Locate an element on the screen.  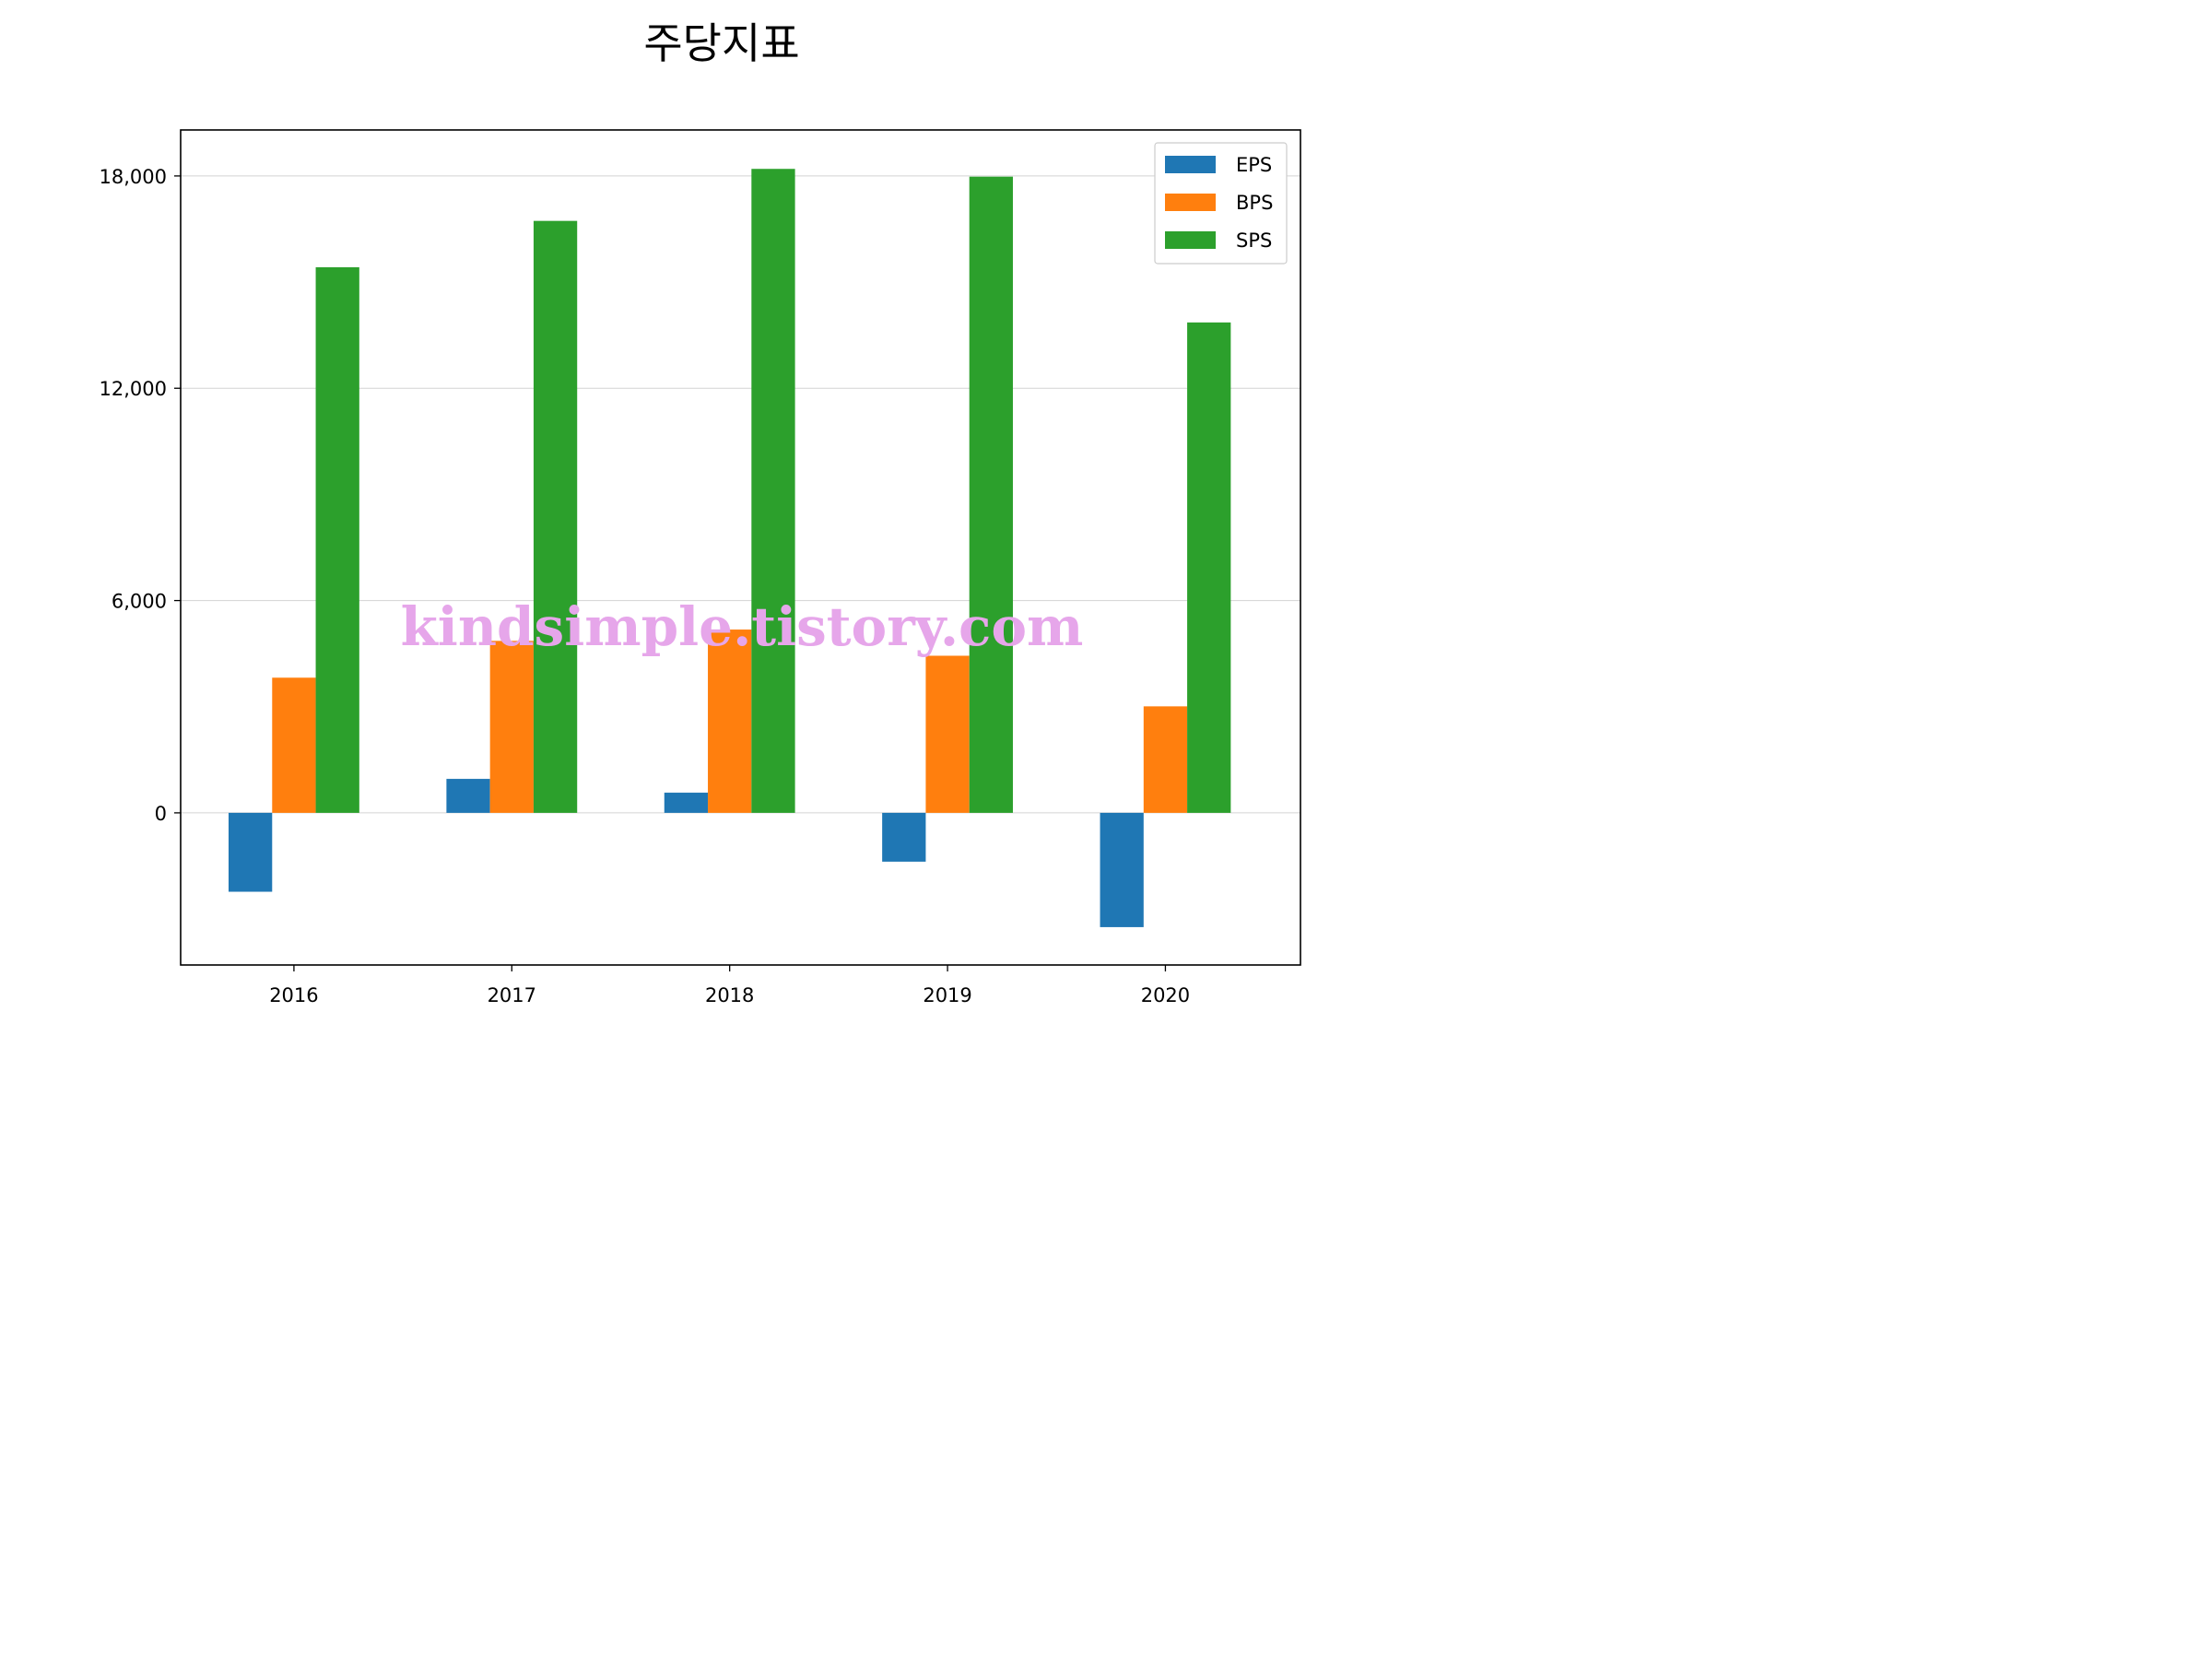
bar-bps-2020 is located at coordinates (1165, 759).